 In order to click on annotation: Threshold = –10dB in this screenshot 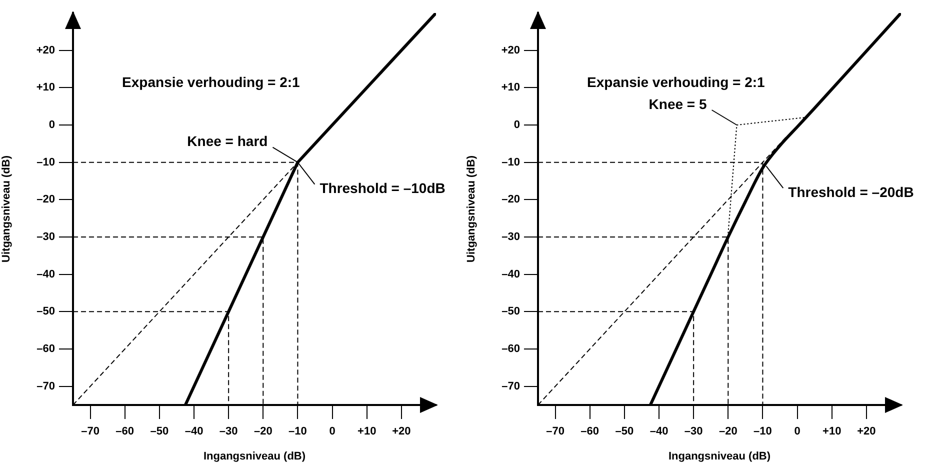, I will do `click(383, 188)`.